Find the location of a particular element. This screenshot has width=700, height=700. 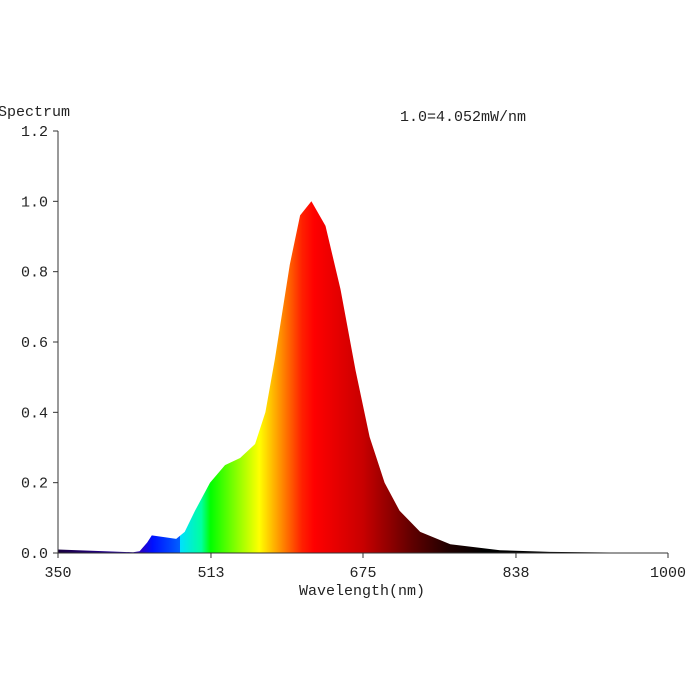

y-tick-label: 0.8 is located at coordinates (34, 273).